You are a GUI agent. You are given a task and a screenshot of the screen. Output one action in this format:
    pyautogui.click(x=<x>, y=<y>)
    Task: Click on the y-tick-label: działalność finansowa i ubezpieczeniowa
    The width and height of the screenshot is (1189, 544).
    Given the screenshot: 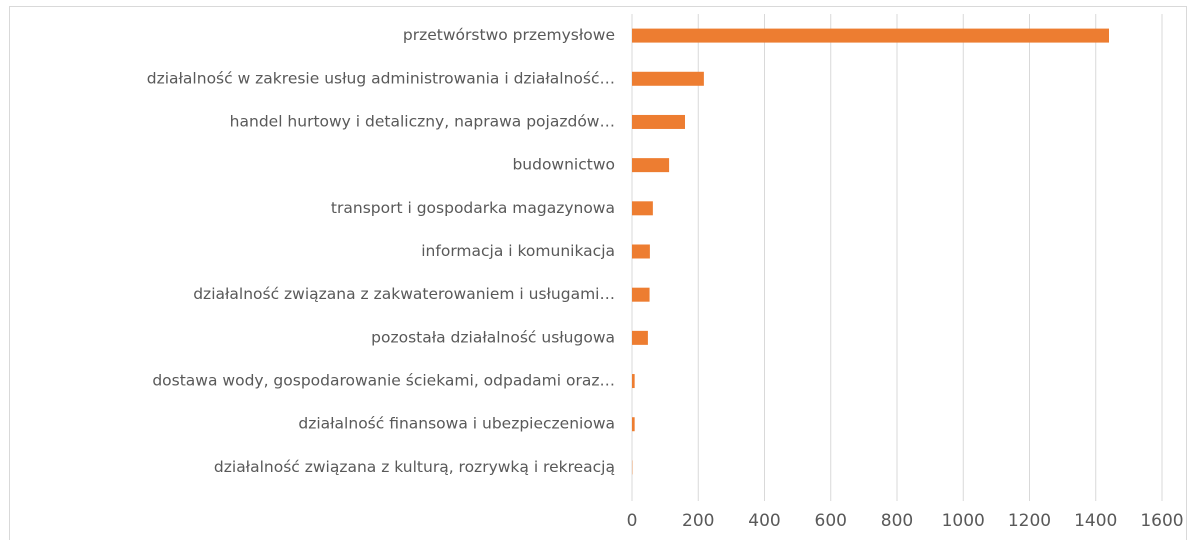 What is the action you would take?
    pyautogui.click(x=456, y=424)
    